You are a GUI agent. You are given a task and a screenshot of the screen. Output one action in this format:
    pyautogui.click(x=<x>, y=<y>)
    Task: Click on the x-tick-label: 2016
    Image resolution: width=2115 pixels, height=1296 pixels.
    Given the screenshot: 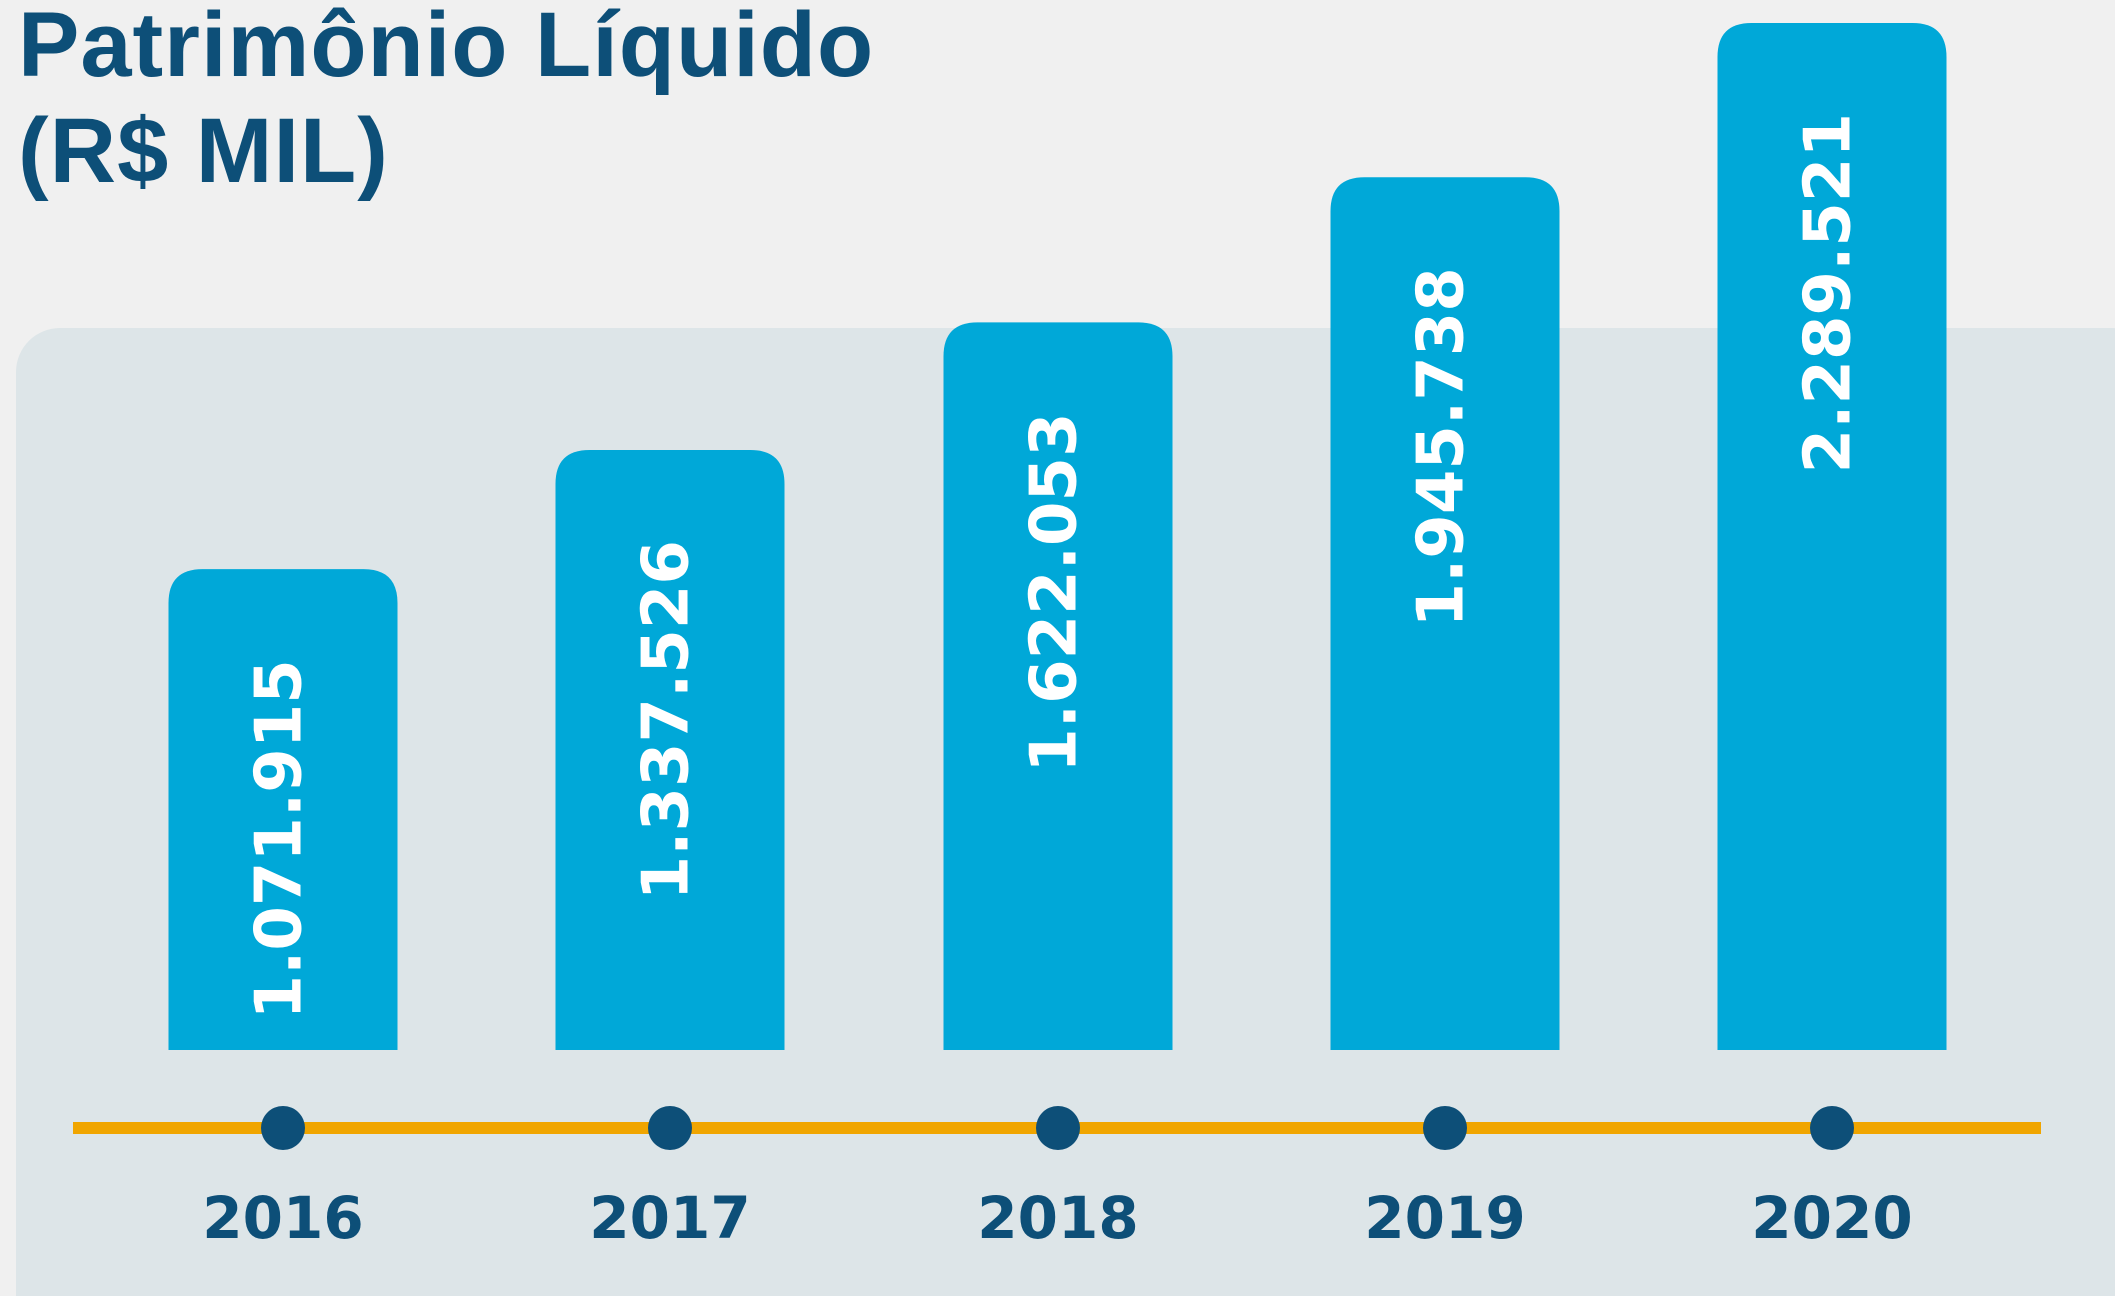 What is the action you would take?
    pyautogui.click(x=282, y=1218)
    